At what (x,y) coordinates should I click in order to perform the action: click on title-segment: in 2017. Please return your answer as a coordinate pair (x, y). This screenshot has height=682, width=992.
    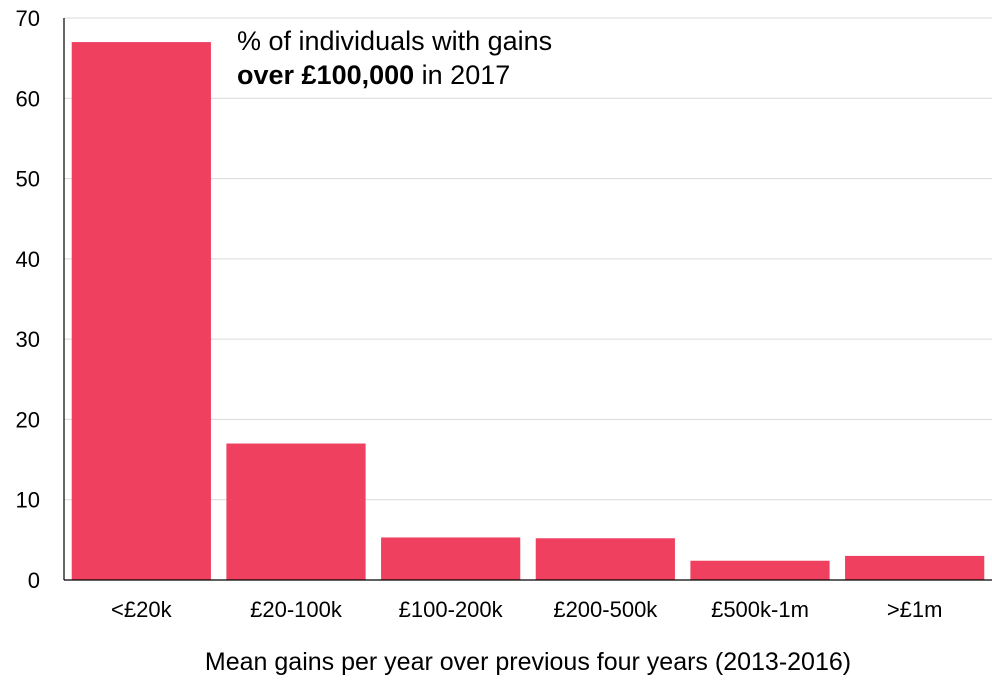
    Looking at the image, I should click on (462, 75).